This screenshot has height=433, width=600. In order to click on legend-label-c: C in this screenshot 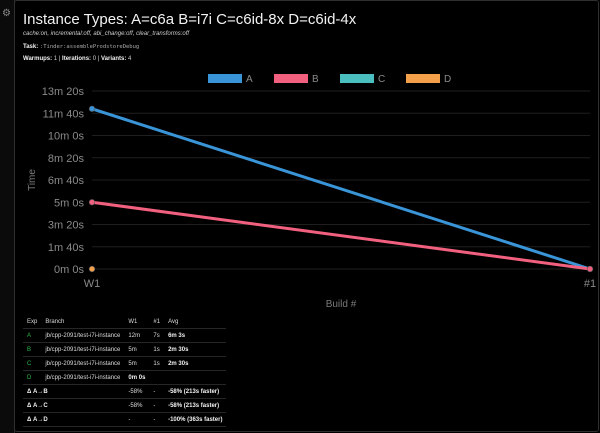, I will do `click(381, 79)`.